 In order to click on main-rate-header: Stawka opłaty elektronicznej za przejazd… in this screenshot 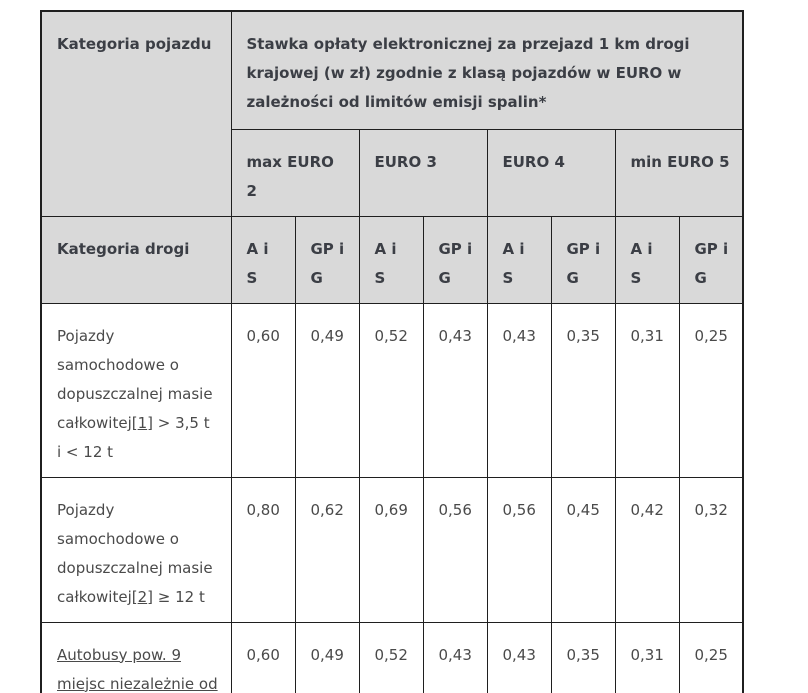, I will do `click(487, 70)`.